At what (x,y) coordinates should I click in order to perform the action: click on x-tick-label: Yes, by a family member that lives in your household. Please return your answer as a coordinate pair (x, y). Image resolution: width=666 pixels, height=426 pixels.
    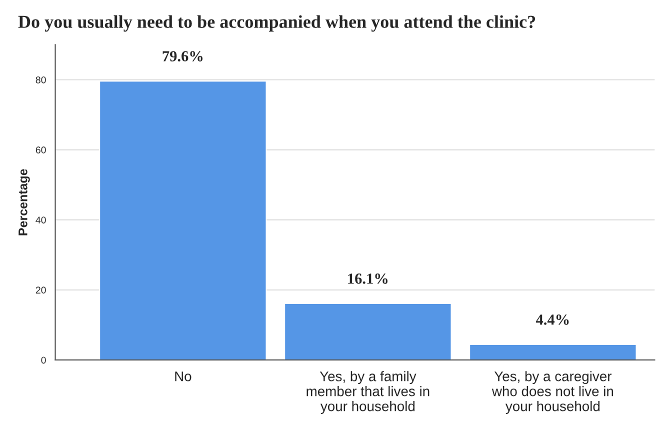
    Looking at the image, I should click on (368, 392).